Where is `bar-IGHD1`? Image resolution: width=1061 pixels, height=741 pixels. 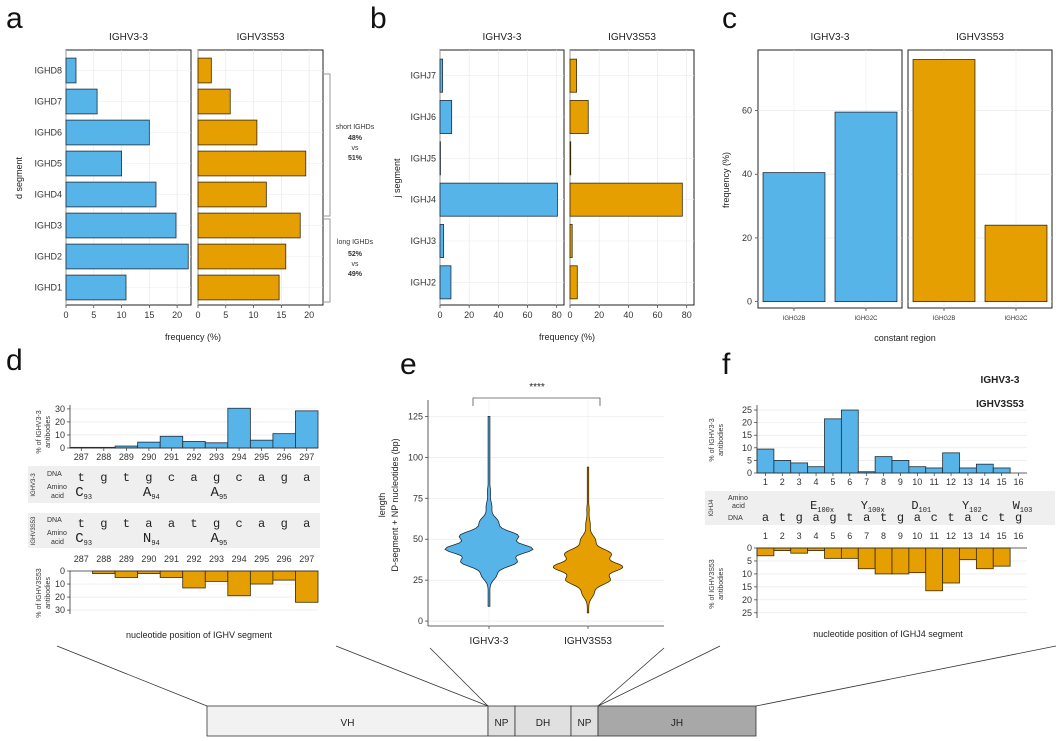 bar-IGHD1 is located at coordinates (238, 287).